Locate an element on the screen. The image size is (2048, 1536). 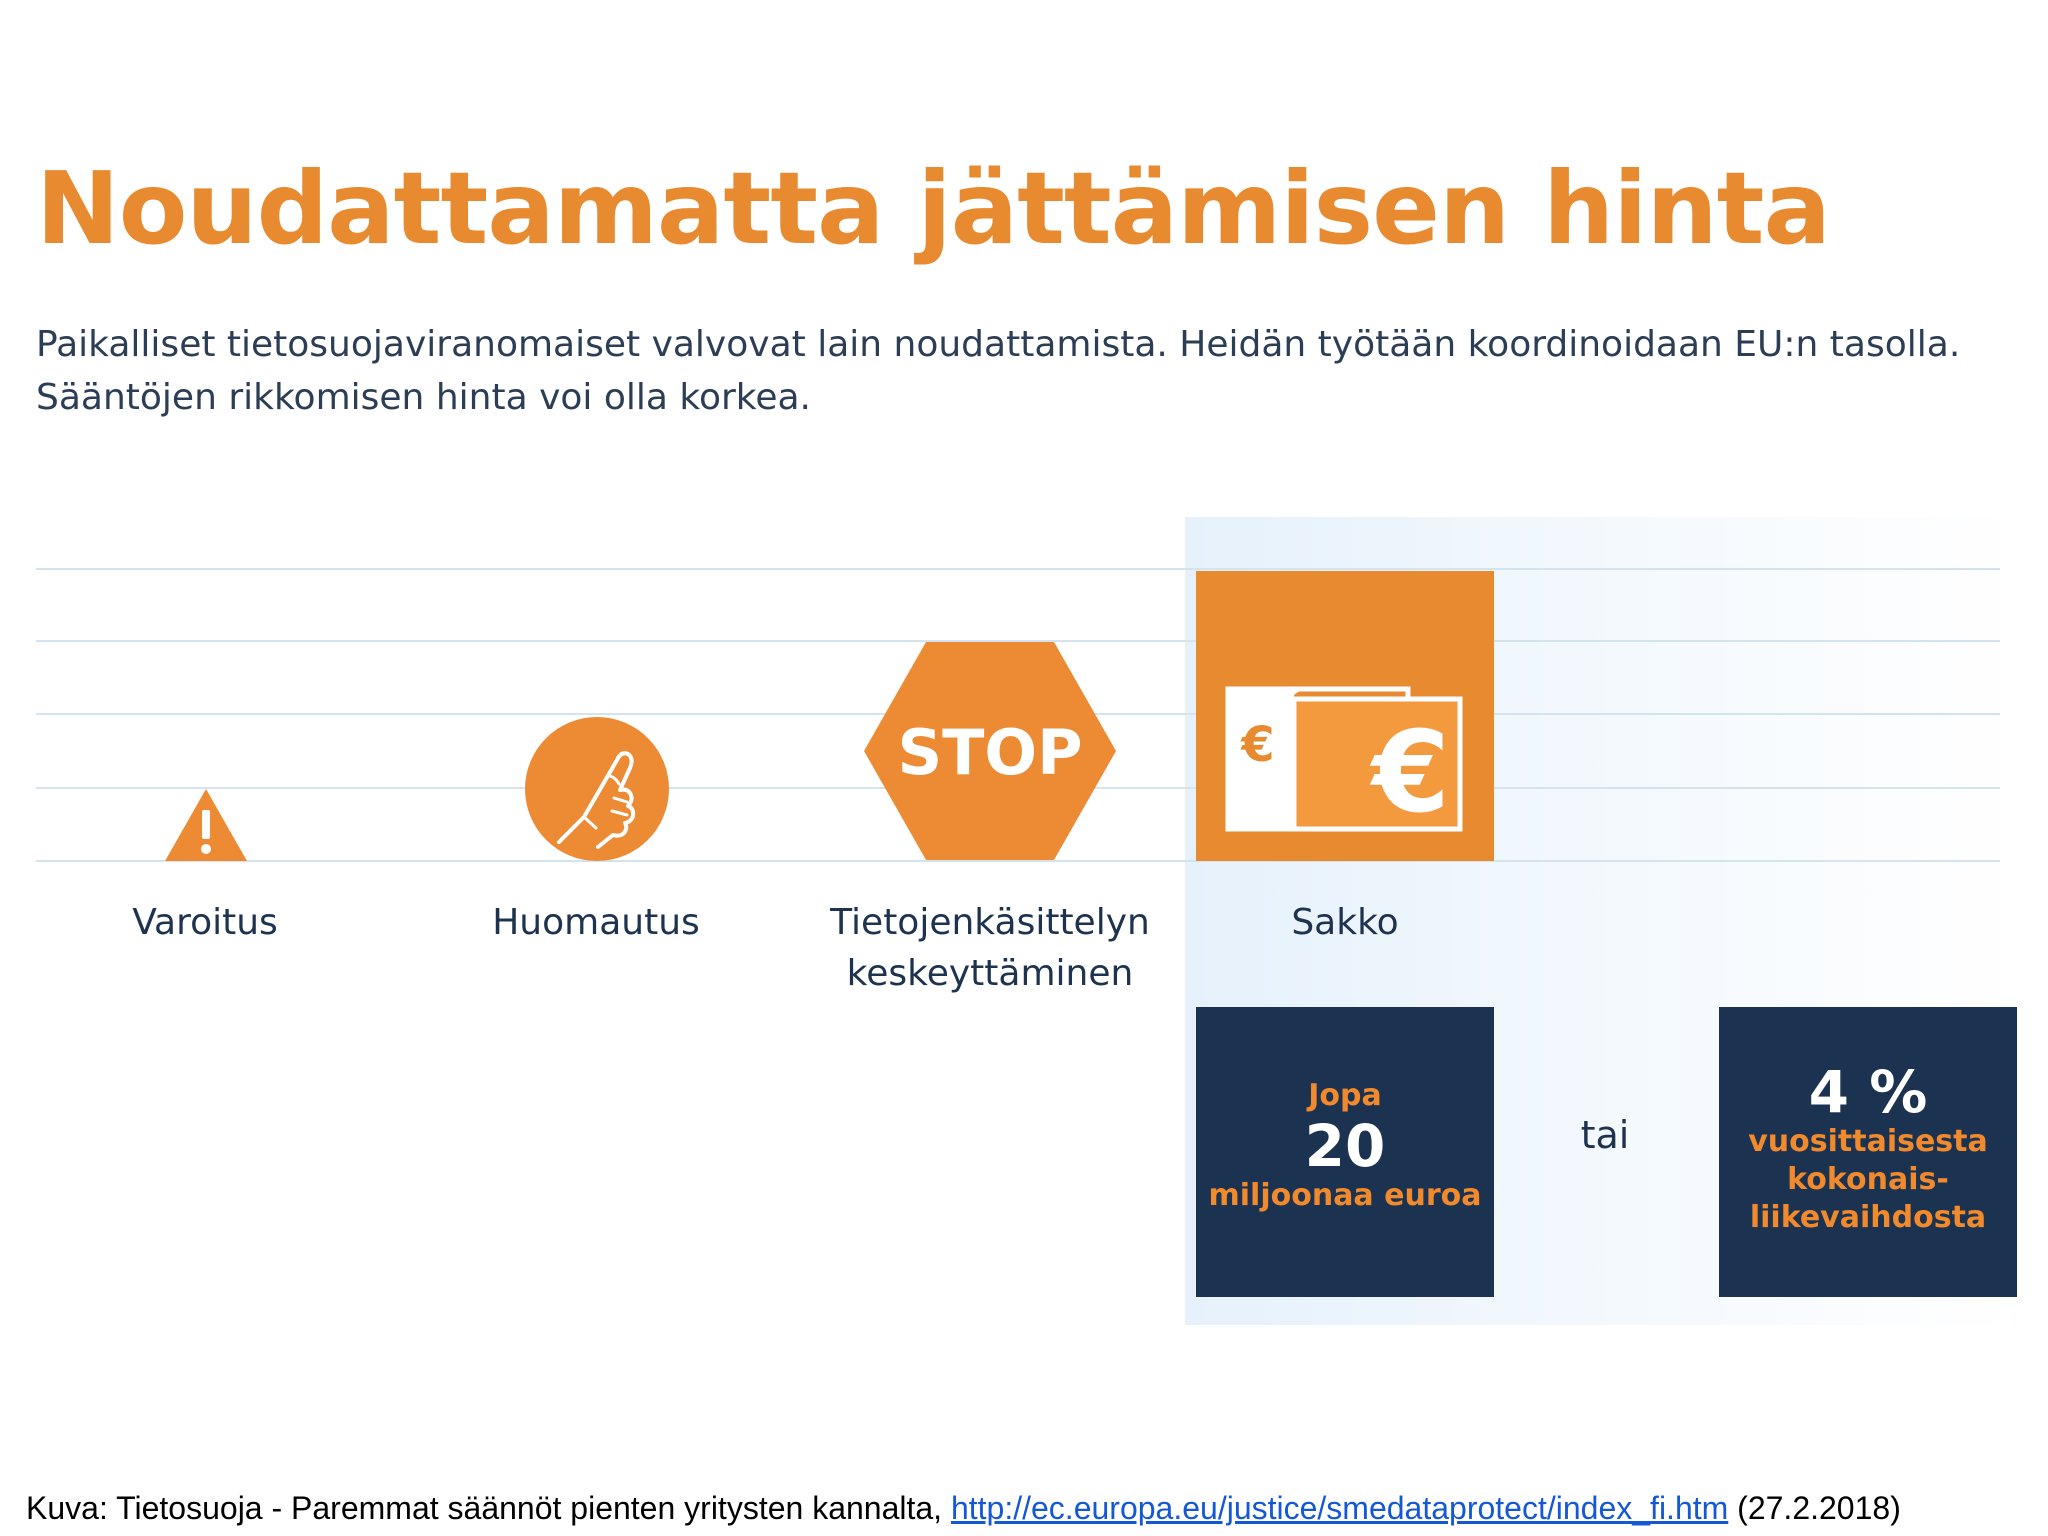
level-label-warning: Varoitus is located at coordinates (205, 922).